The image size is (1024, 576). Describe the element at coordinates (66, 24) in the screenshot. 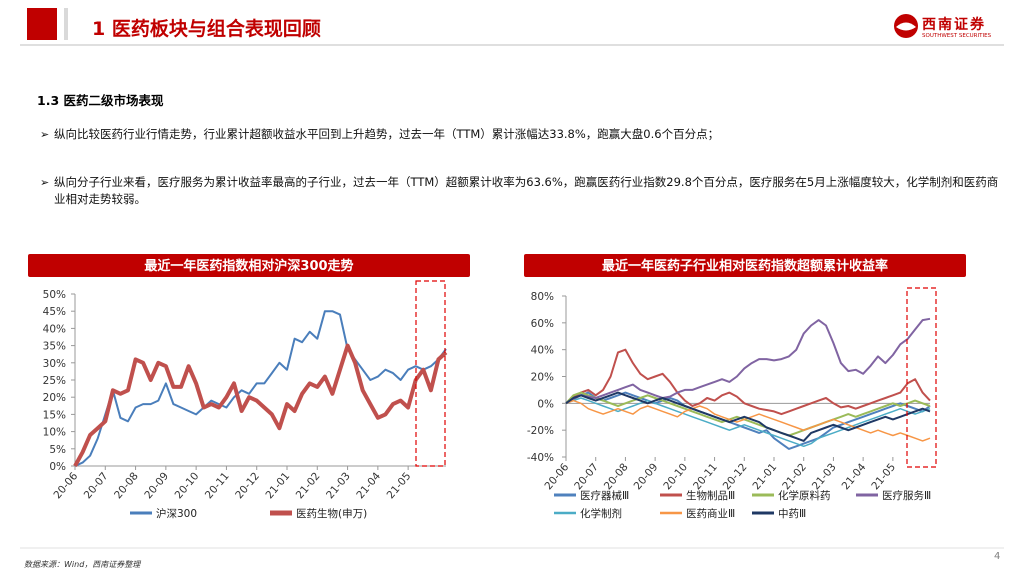

I see `header-divider` at that location.